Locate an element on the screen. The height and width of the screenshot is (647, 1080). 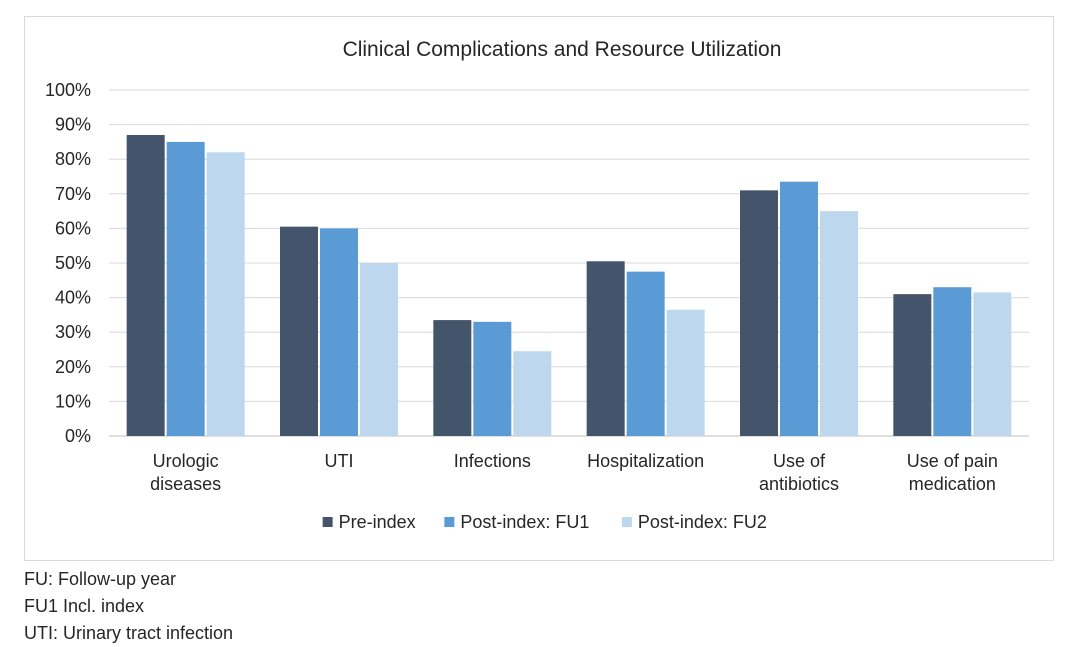
x-category-label: medication is located at coordinates (952, 484).